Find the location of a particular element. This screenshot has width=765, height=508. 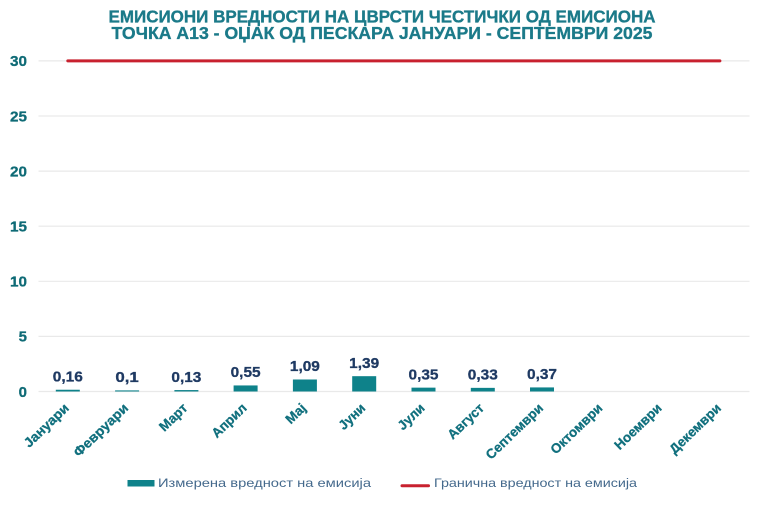

svg-text: 0,16 is located at coordinates (68, 376).